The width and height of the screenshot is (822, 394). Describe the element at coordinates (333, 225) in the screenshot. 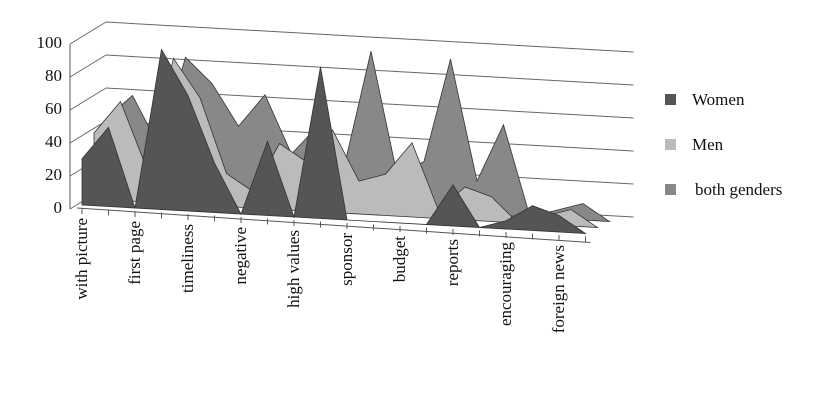

I see `axis-line` at that location.